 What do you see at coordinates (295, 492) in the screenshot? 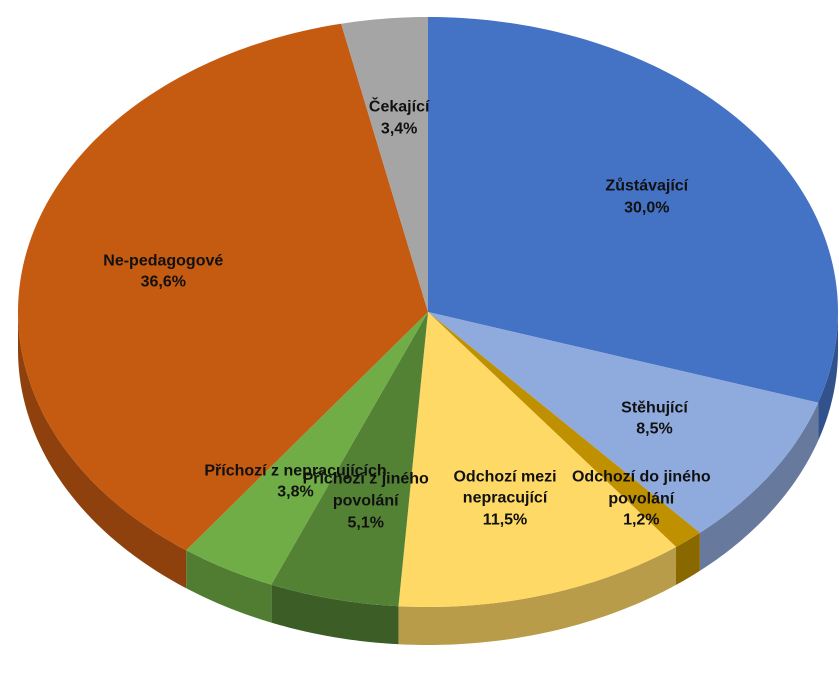
I see `value-label: 3,8%` at bounding box center [295, 492].